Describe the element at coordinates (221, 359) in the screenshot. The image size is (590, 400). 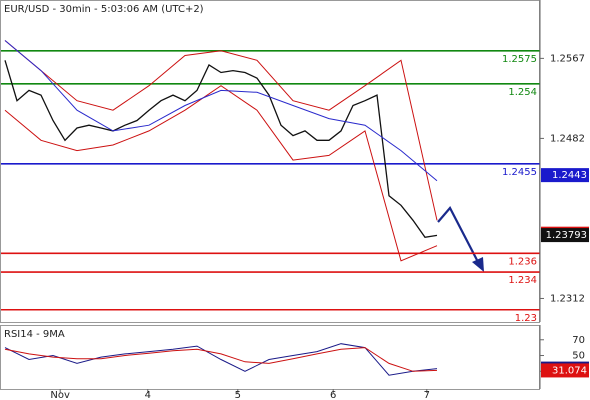
I see `series-line` at that location.